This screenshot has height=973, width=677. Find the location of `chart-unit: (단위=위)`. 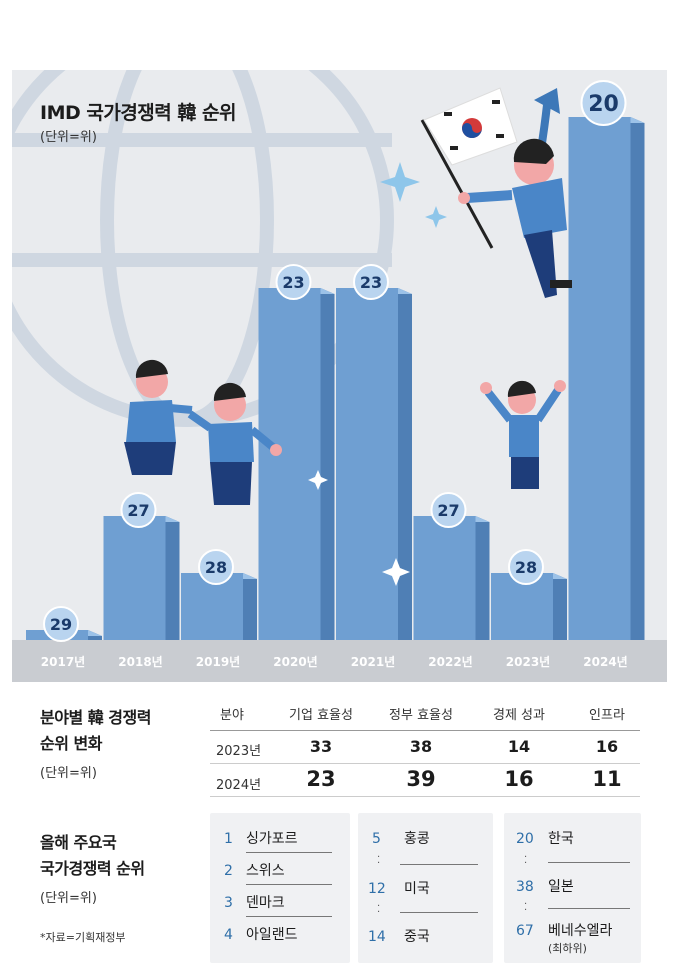

chart-unit: (단위=위) is located at coordinates (68, 137).